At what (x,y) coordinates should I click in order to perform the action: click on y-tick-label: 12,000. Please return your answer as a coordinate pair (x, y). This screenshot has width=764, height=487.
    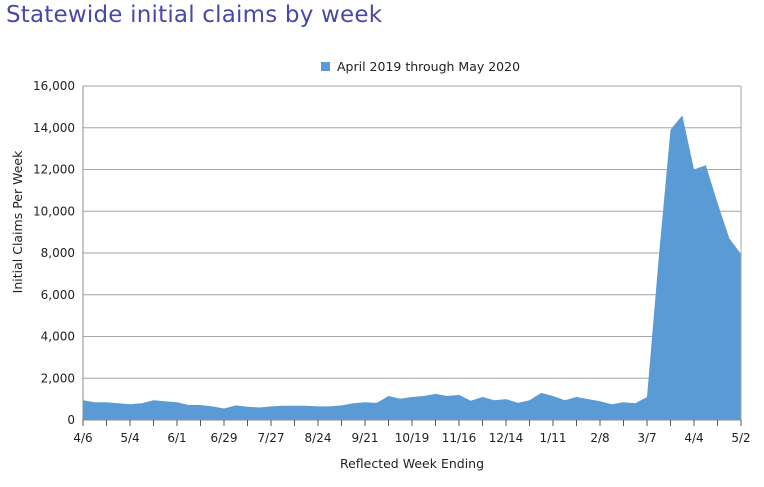
    Looking at the image, I should click on (54, 170).